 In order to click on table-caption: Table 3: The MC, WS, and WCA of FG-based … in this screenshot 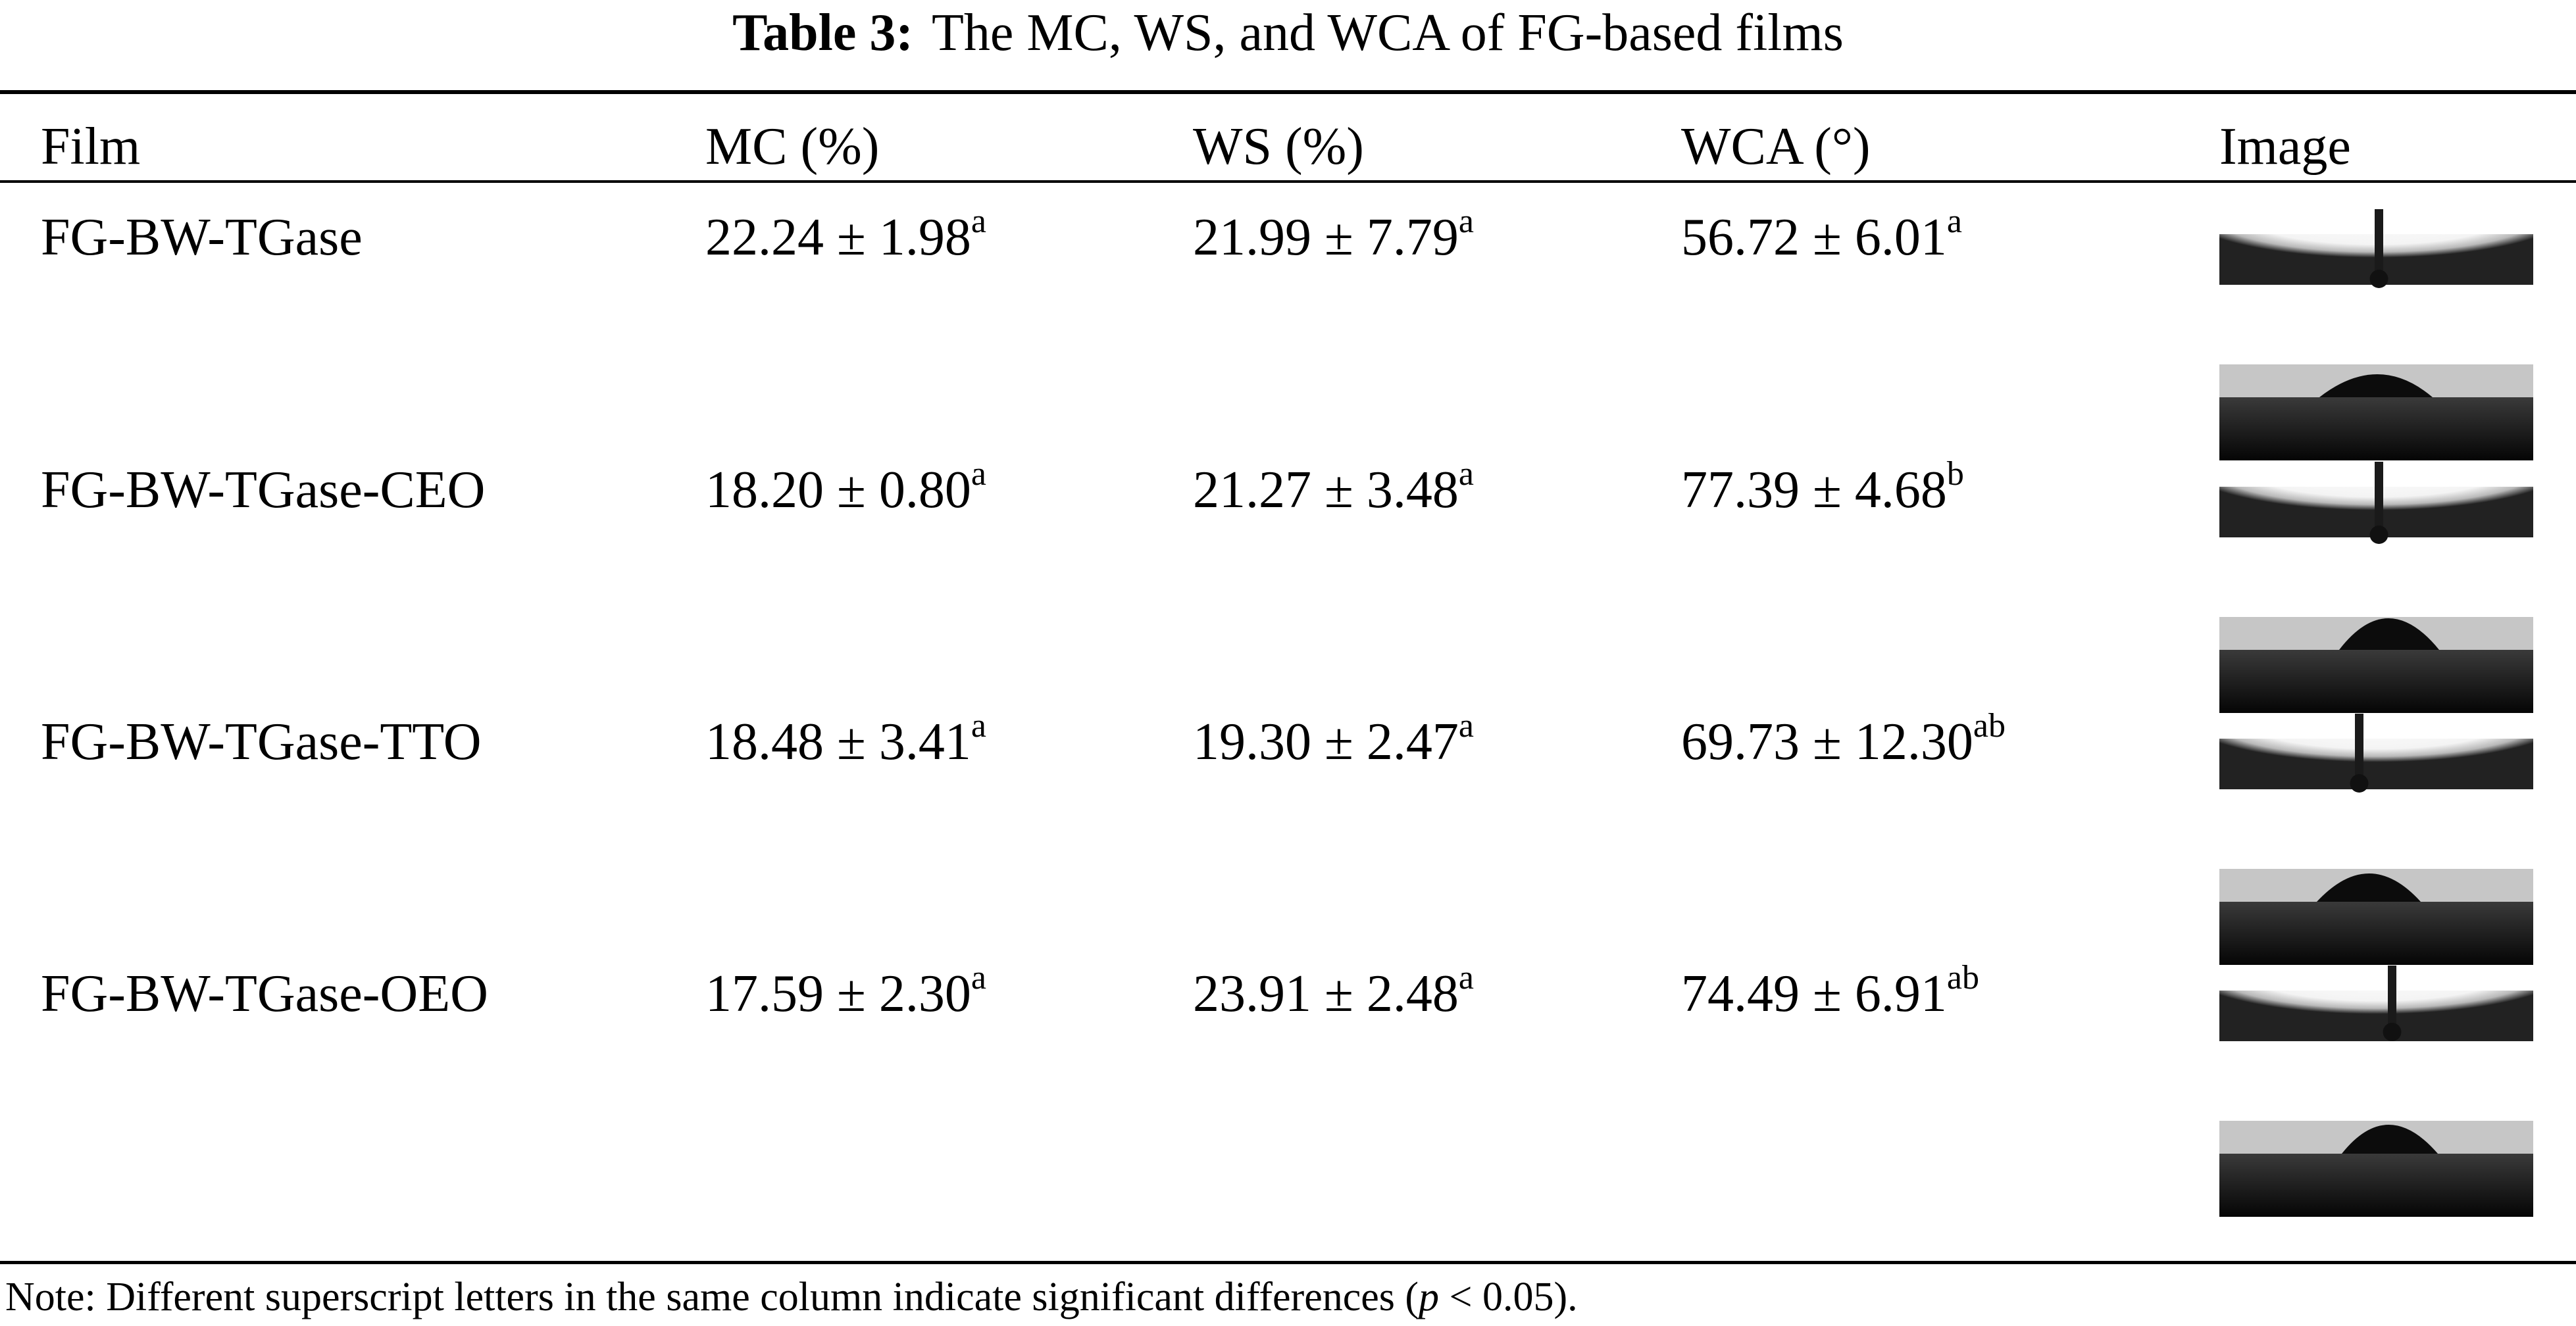, I will do `click(1288, 33)`.